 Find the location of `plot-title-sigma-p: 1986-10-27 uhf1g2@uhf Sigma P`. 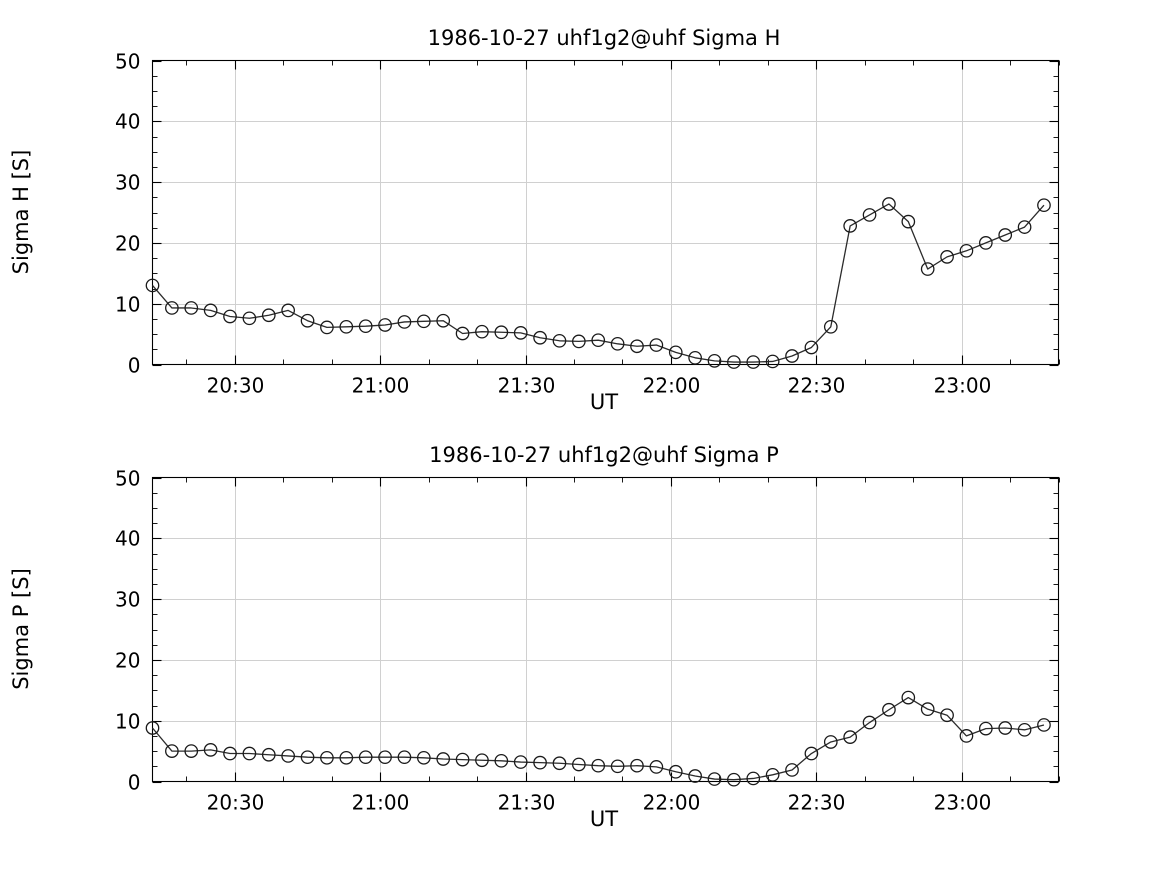

plot-title-sigma-p: 1986-10-27 uhf1g2@uhf Sigma P is located at coordinates (604, 455).